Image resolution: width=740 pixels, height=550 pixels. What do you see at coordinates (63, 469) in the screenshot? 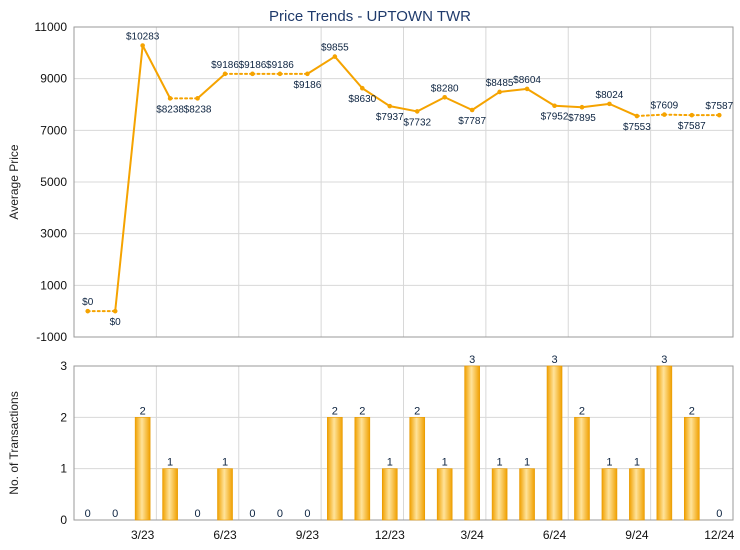
I see `y-tick-label: 1` at bounding box center [63, 469].